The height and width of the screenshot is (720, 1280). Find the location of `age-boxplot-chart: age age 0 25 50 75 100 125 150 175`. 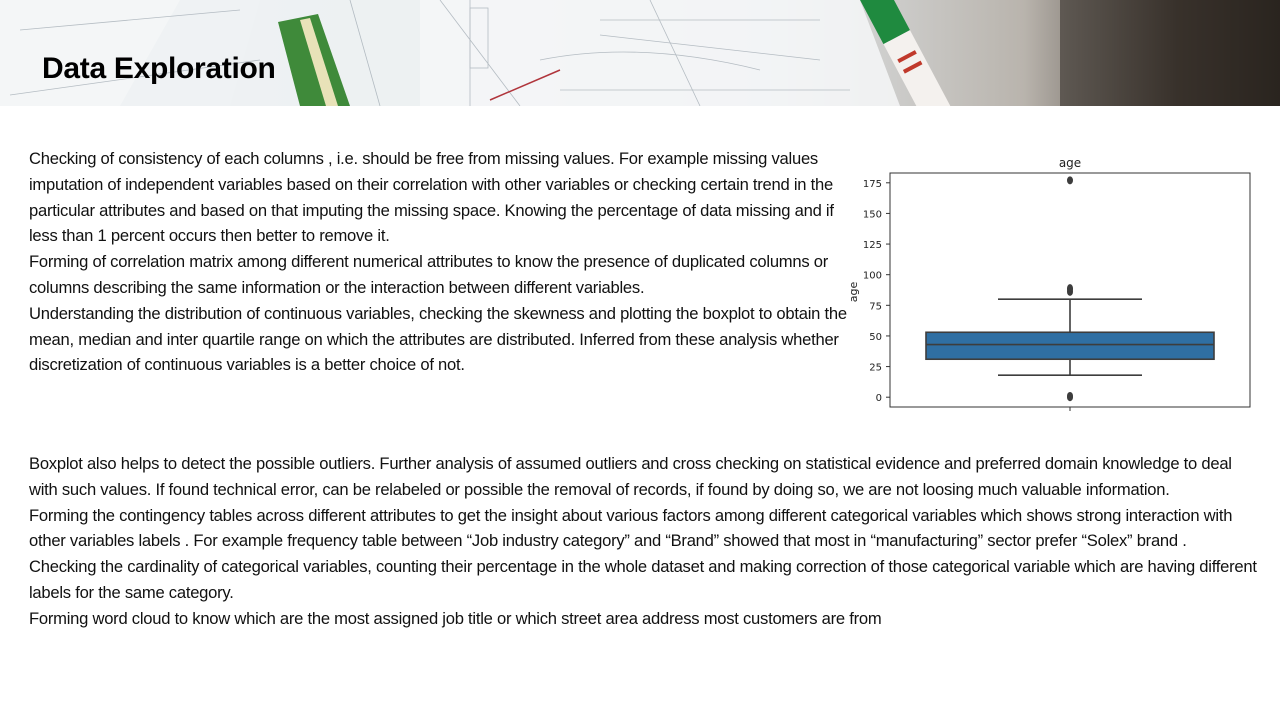

age-boxplot-chart: age age 0 25 50 75 100 125 150 175 is located at coordinates (1049, 283).